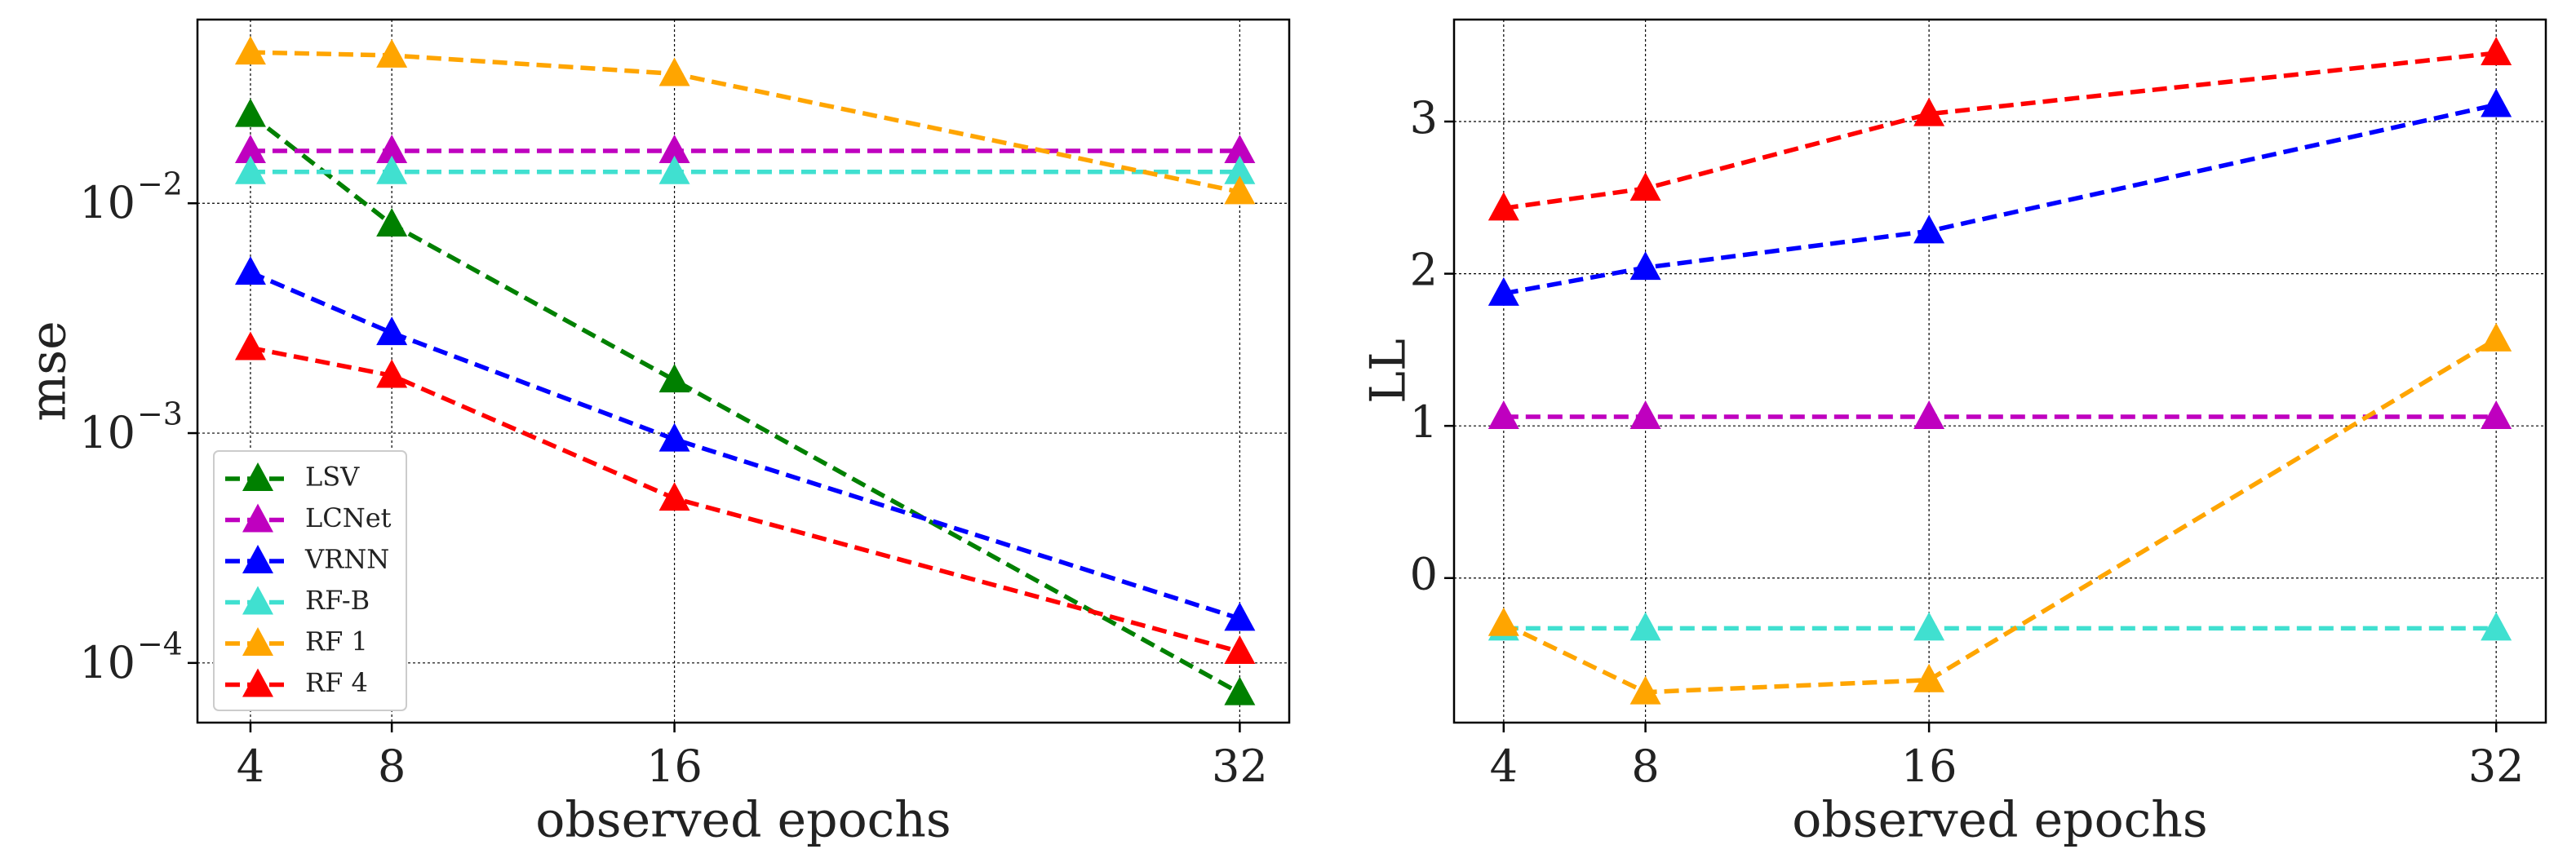 This screenshot has height=858, width=2576. Describe the element at coordinates (336, 641) in the screenshot. I see `legend-label: RF 1` at that location.